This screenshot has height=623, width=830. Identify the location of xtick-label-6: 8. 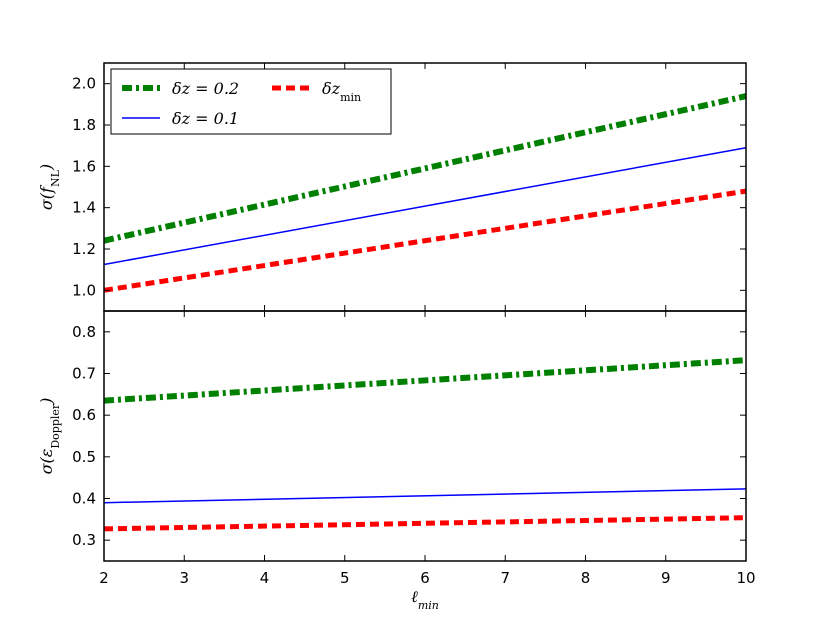
(586, 578).